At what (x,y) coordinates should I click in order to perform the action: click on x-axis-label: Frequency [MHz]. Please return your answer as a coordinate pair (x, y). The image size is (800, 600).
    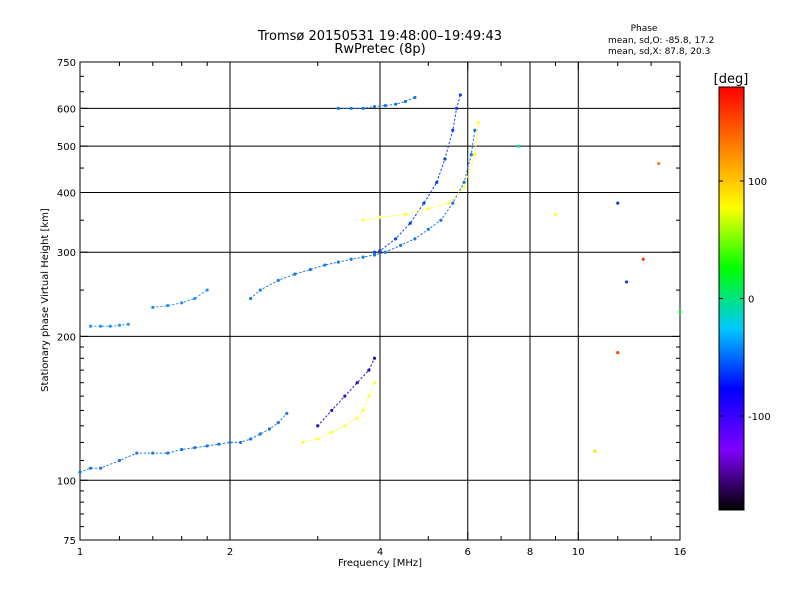
    Looking at the image, I should click on (380, 563).